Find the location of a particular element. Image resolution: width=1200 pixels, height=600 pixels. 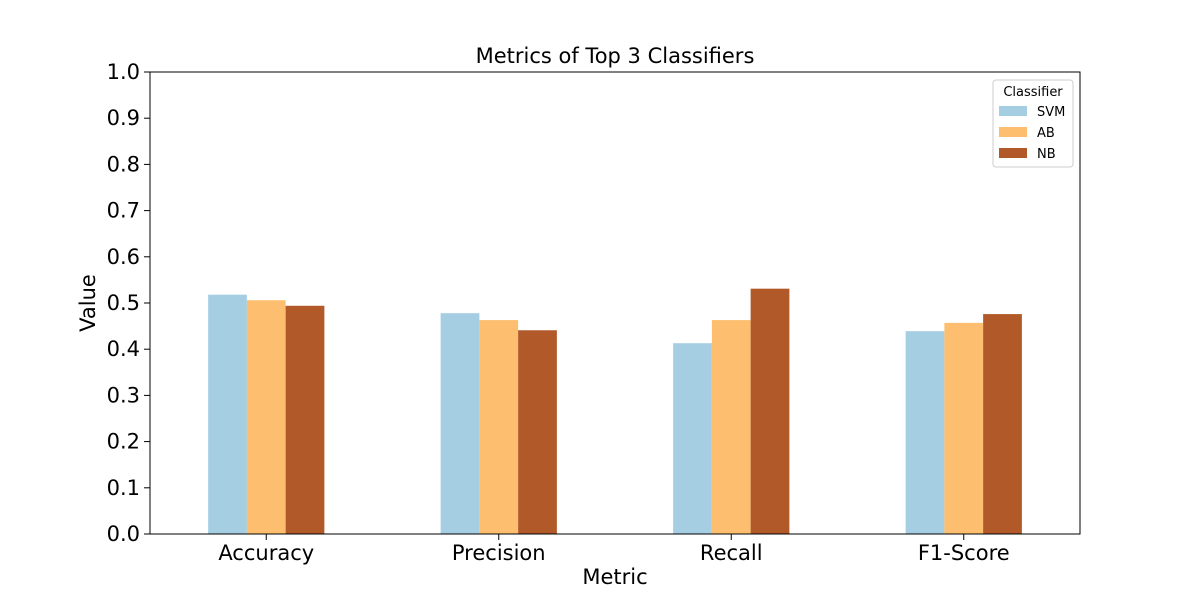

y-tick-label: 0.1 is located at coordinates (123, 488).